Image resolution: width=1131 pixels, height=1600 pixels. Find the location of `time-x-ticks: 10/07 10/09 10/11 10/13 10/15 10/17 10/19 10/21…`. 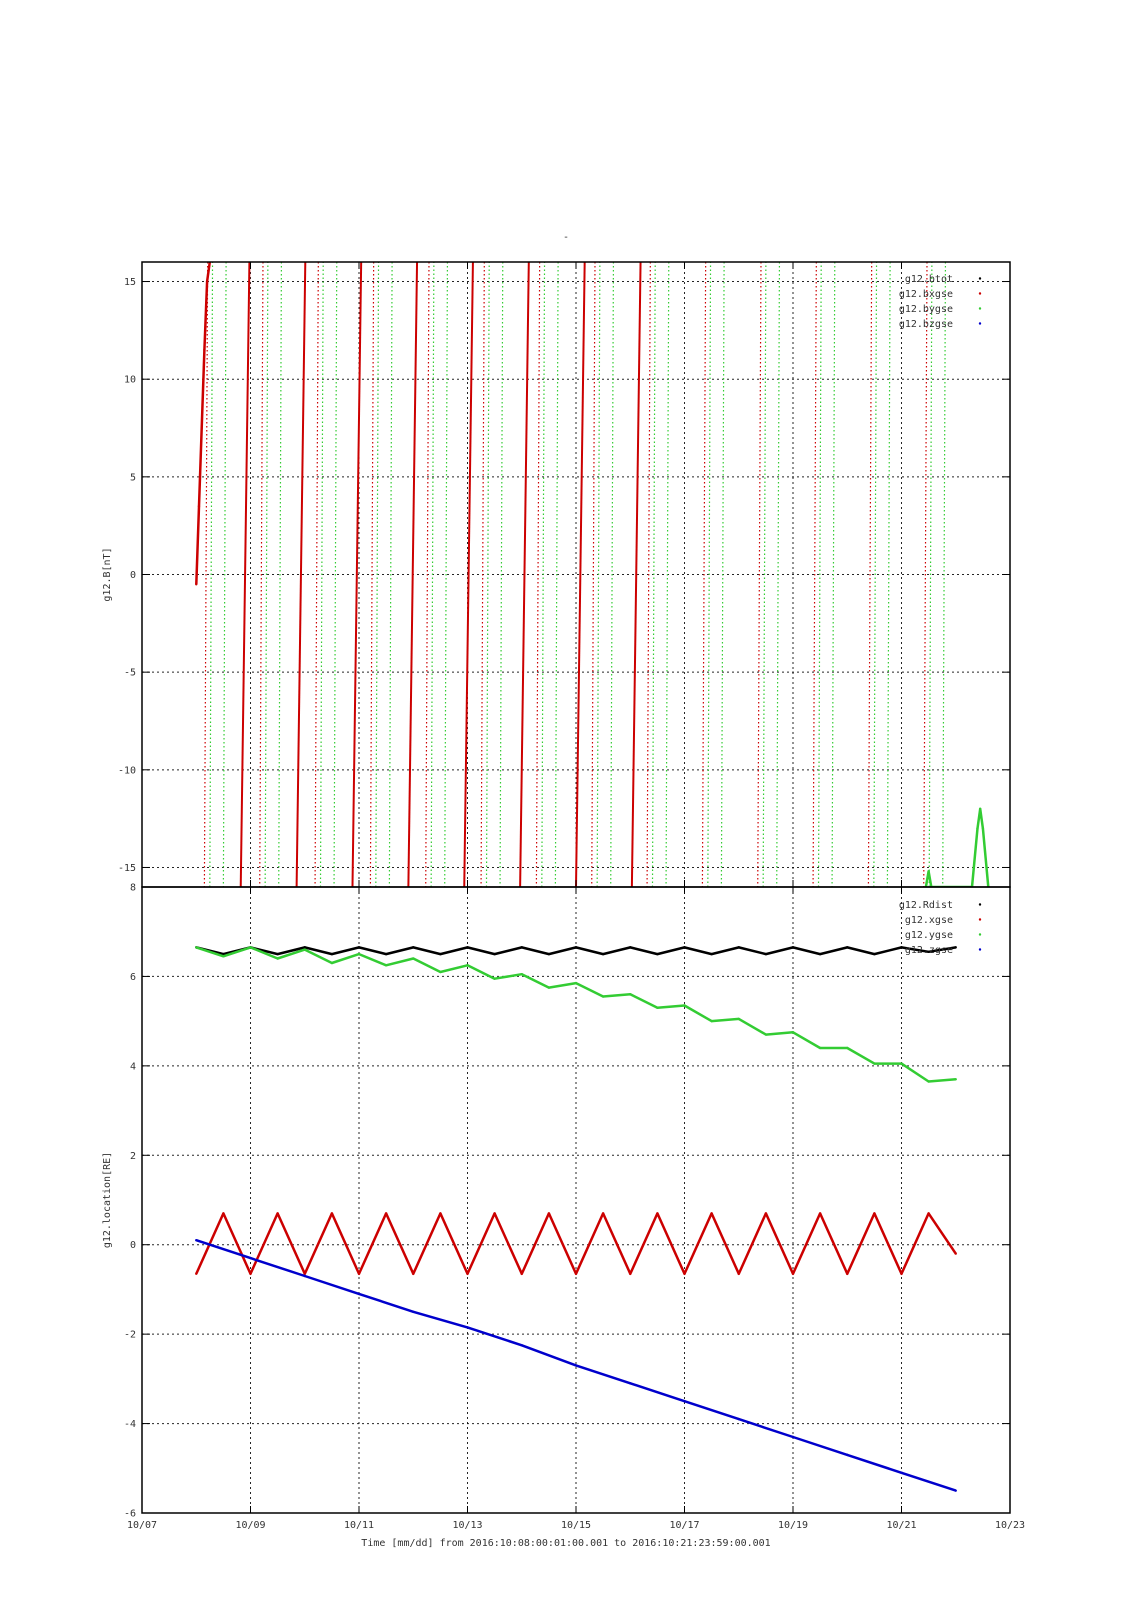

time-x-ticks: 10/07 10/09 10/11 10/13 10/15 10/17 10/19 10/21… is located at coordinates (576, 1525).